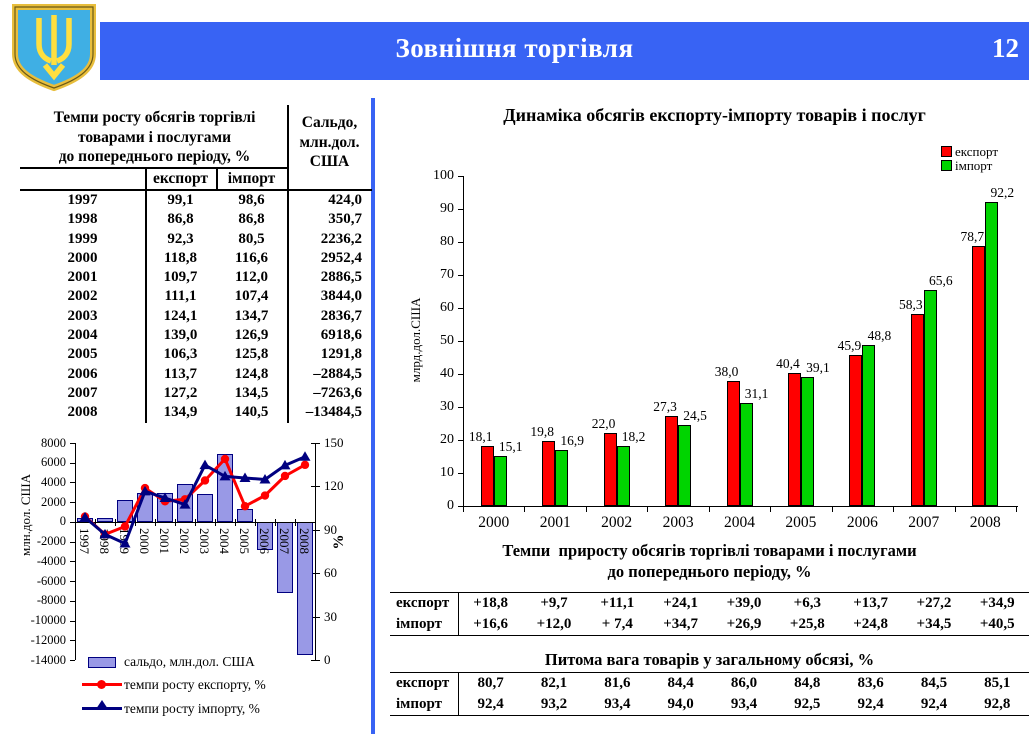  I want to click on y-axis-tick-label: -6000, so click(51, 580).